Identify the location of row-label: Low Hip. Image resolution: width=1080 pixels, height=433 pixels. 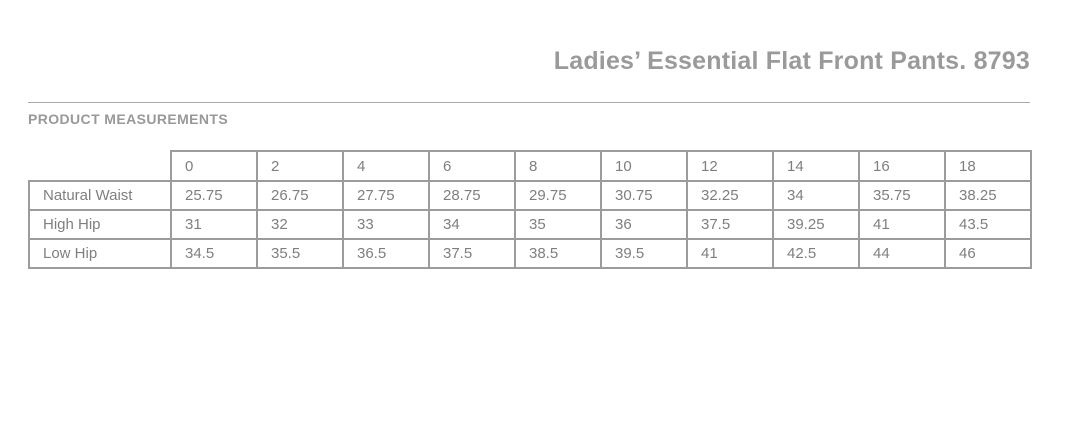
(100, 253).